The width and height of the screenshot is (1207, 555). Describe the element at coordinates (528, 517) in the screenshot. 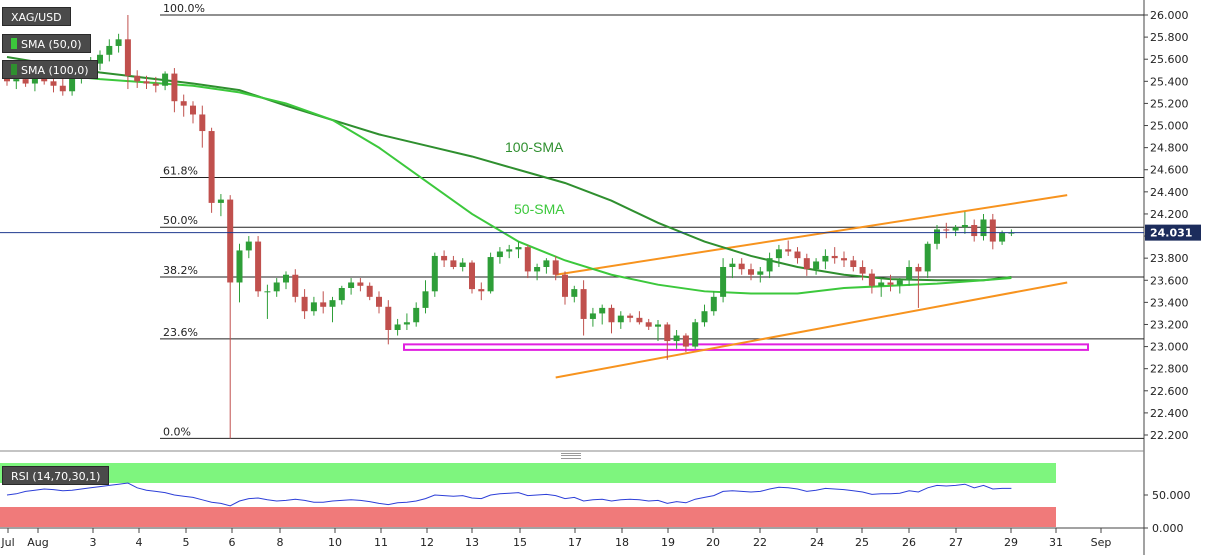

I see `rsi-oversold-zone` at that location.